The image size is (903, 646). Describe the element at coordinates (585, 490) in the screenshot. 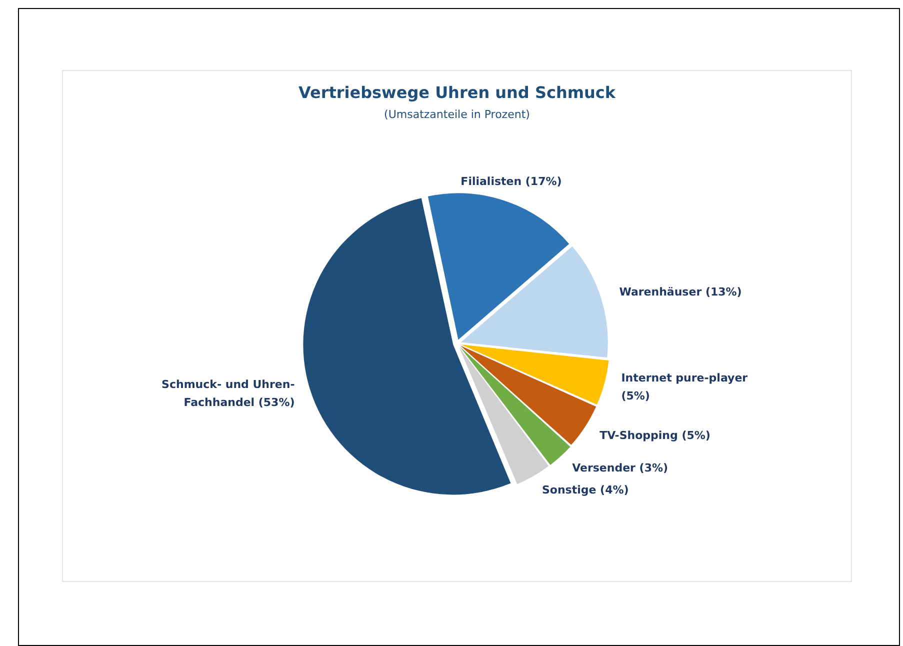

I see `slice-label: Sonstige (4%)` at that location.